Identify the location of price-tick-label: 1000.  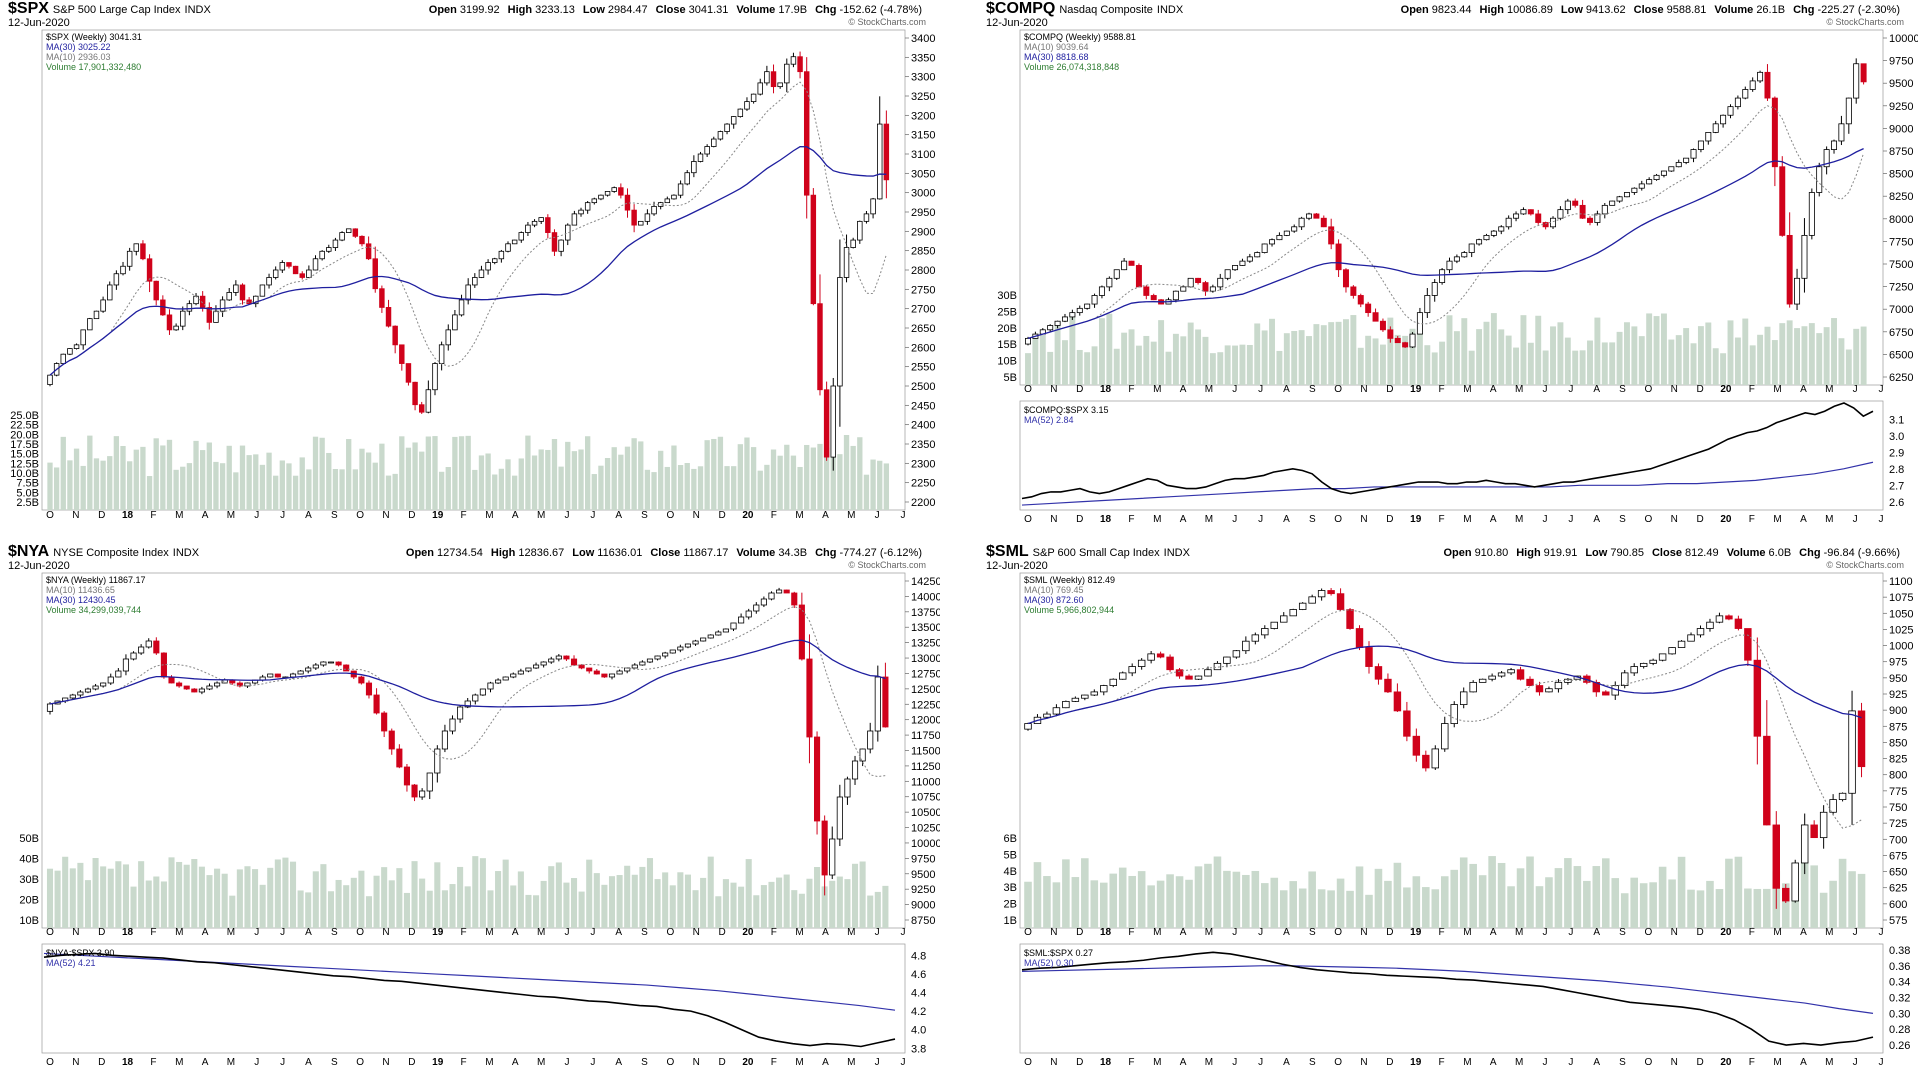
(1901, 647).